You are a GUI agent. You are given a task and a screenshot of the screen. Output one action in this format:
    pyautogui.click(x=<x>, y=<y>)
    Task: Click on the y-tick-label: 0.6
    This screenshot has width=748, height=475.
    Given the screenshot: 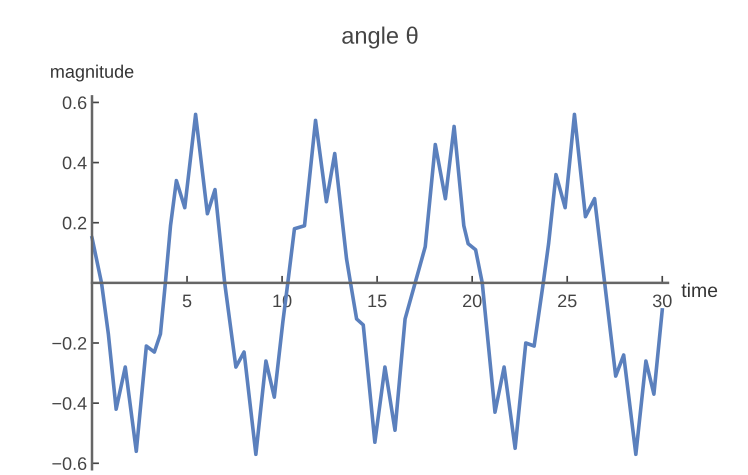 What is the action you would take?
    pyautogui.click(x=74, y=103)
    